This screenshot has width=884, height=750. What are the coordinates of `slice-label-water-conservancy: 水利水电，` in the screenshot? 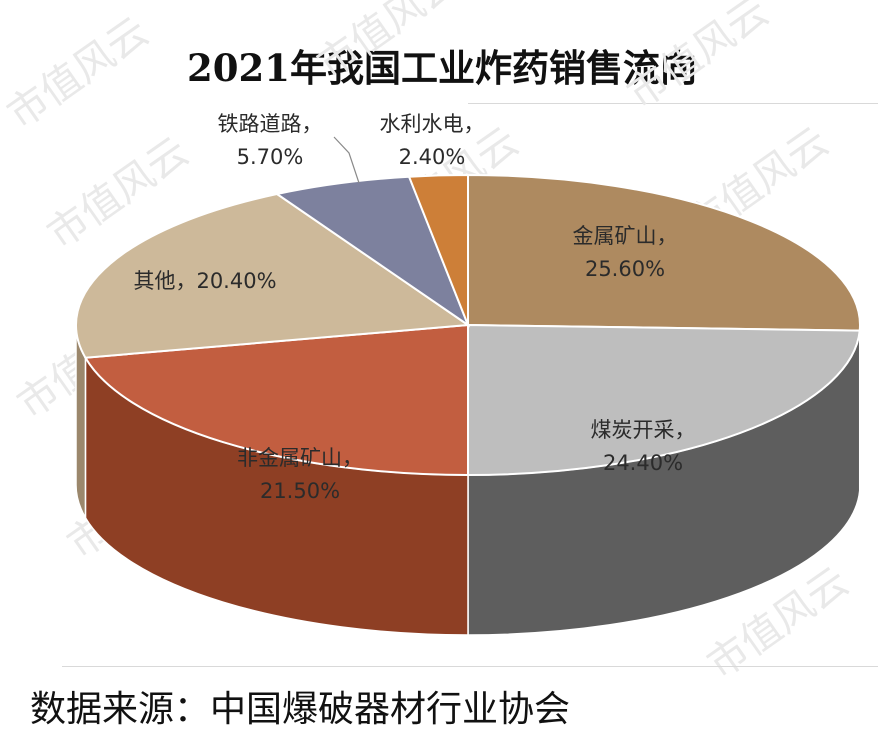 It's located at (432, 124).